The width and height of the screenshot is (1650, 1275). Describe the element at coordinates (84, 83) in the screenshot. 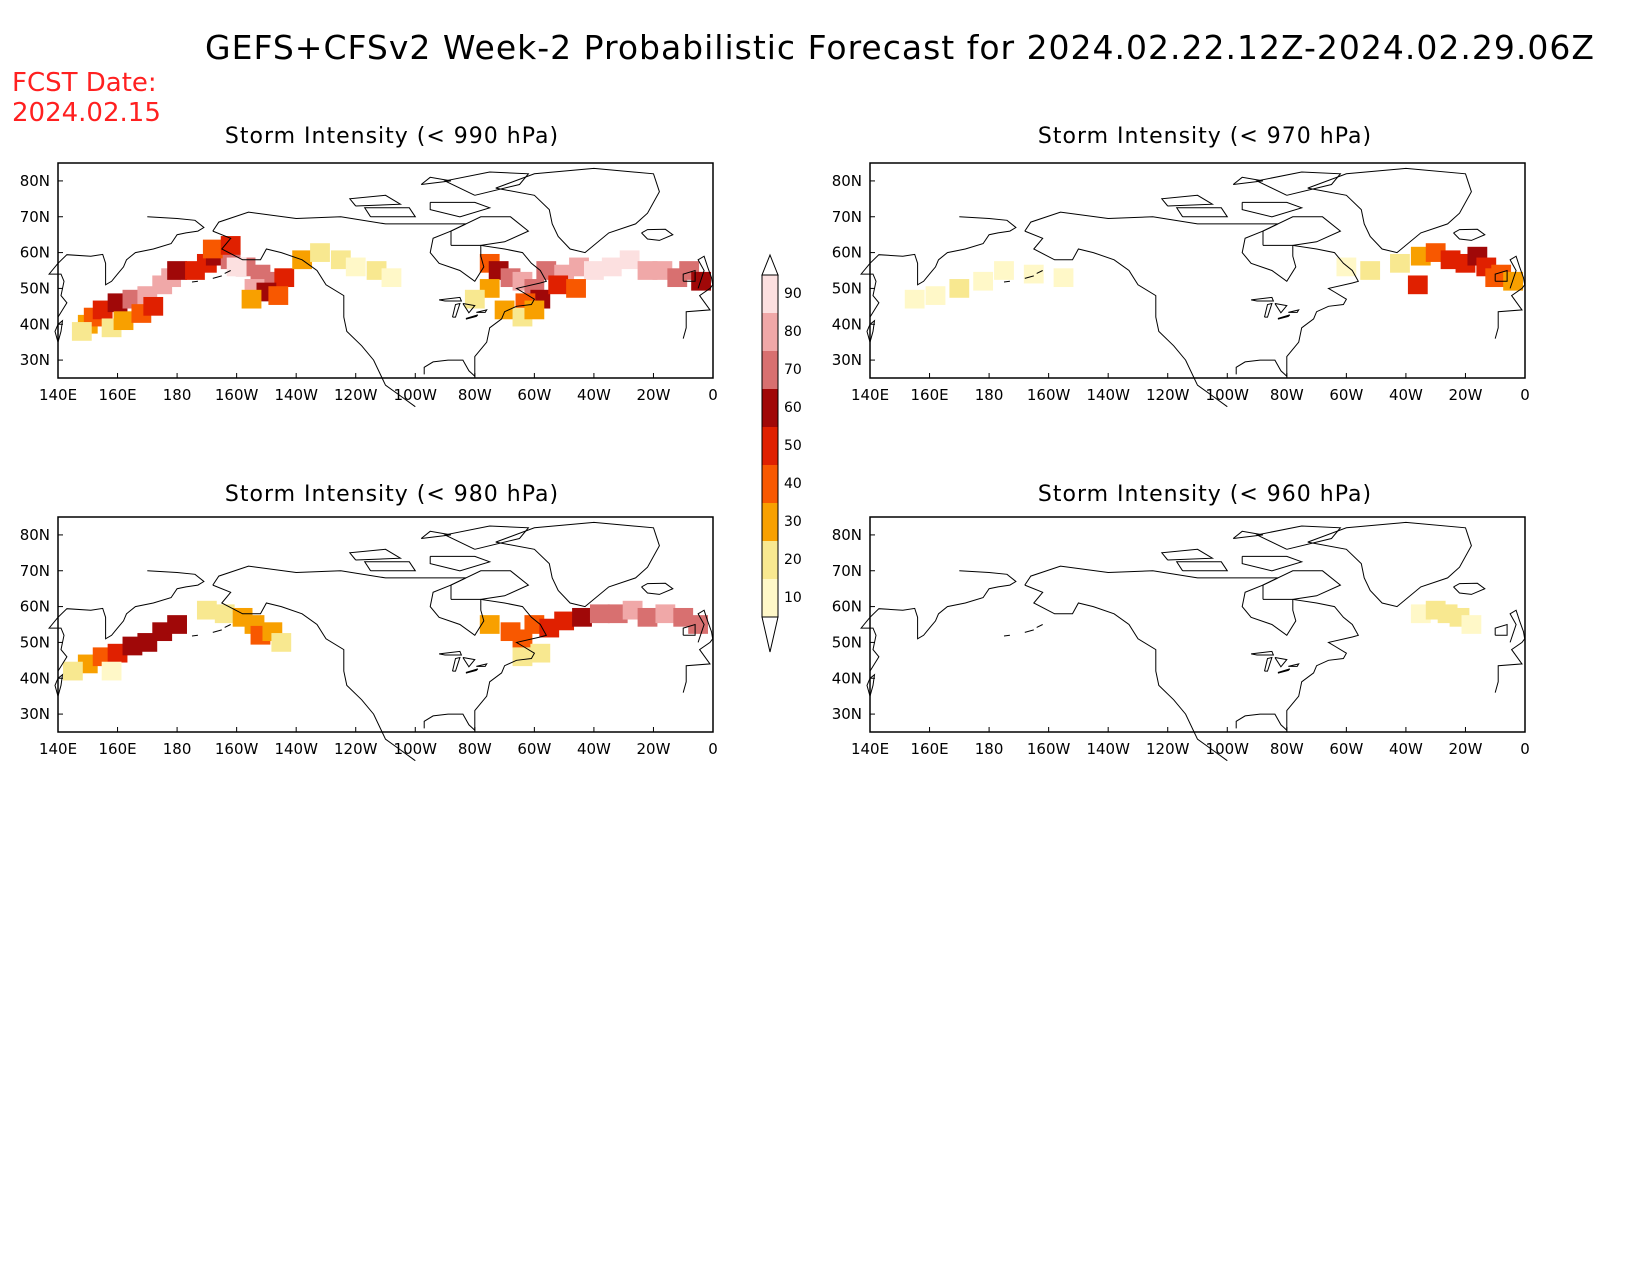

I see `forecast-date-label: FCST Date:` at that location.